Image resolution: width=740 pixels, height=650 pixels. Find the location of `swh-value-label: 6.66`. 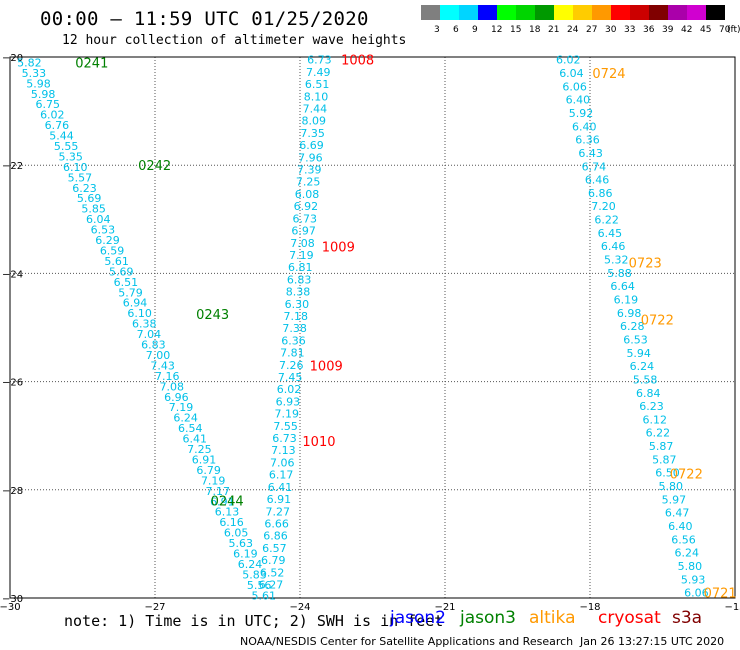

swh-value-label: 6.66 is located at coordinates (276, 523).